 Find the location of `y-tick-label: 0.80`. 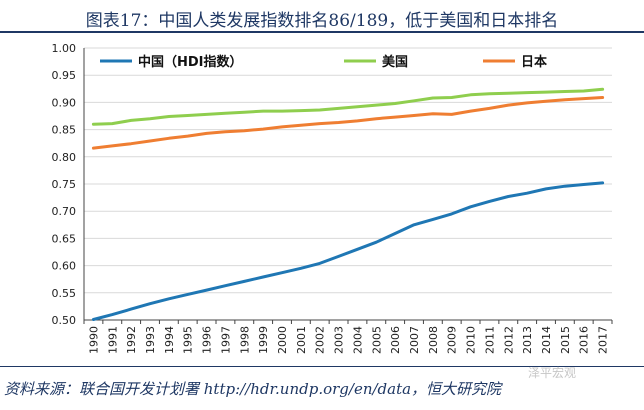

y-tick-label: 0.80 is located at coordinates (64, 157).